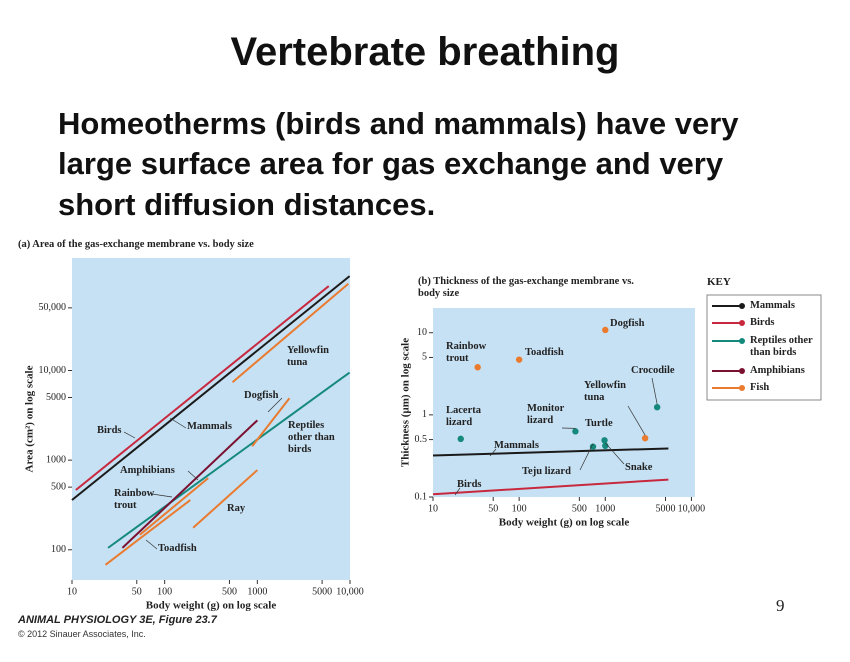 The width and height of the screenshot is (850, 662). I want to click on y-tick-label: 5000, so click(56, 397).